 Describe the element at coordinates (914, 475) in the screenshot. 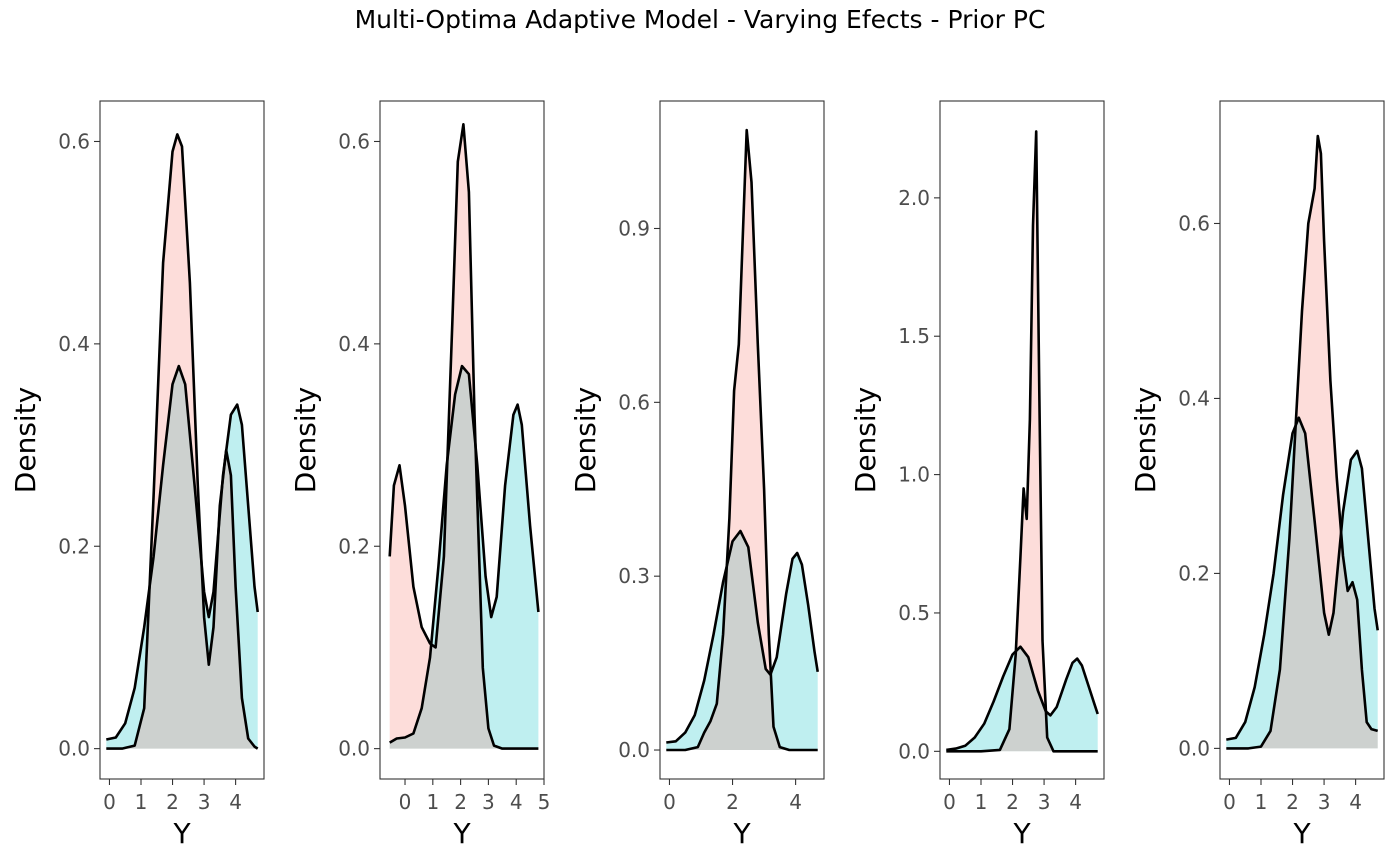

I see `y-tick-label: 1.0` at that location.